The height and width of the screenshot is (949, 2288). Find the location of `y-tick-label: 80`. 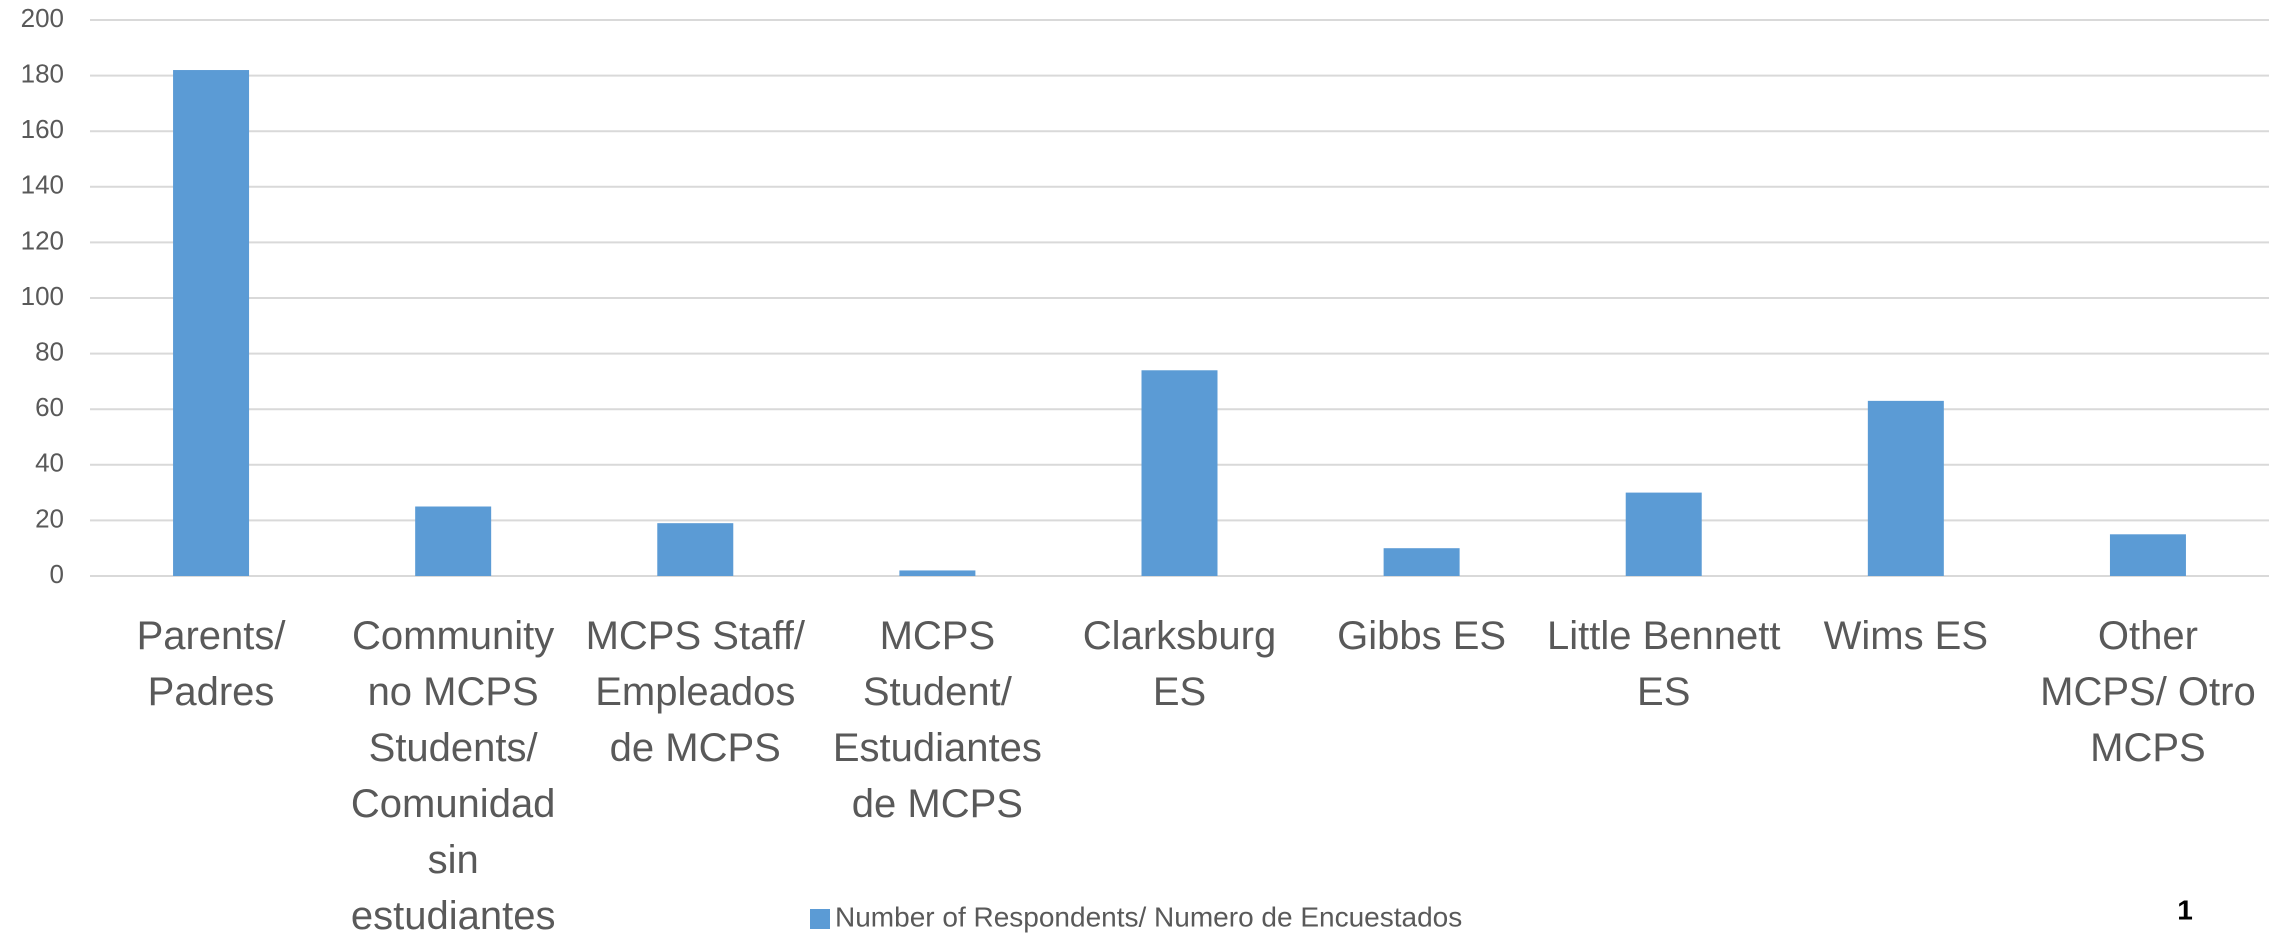

y-tick-label: 80 is located at coordinates (49, 351).